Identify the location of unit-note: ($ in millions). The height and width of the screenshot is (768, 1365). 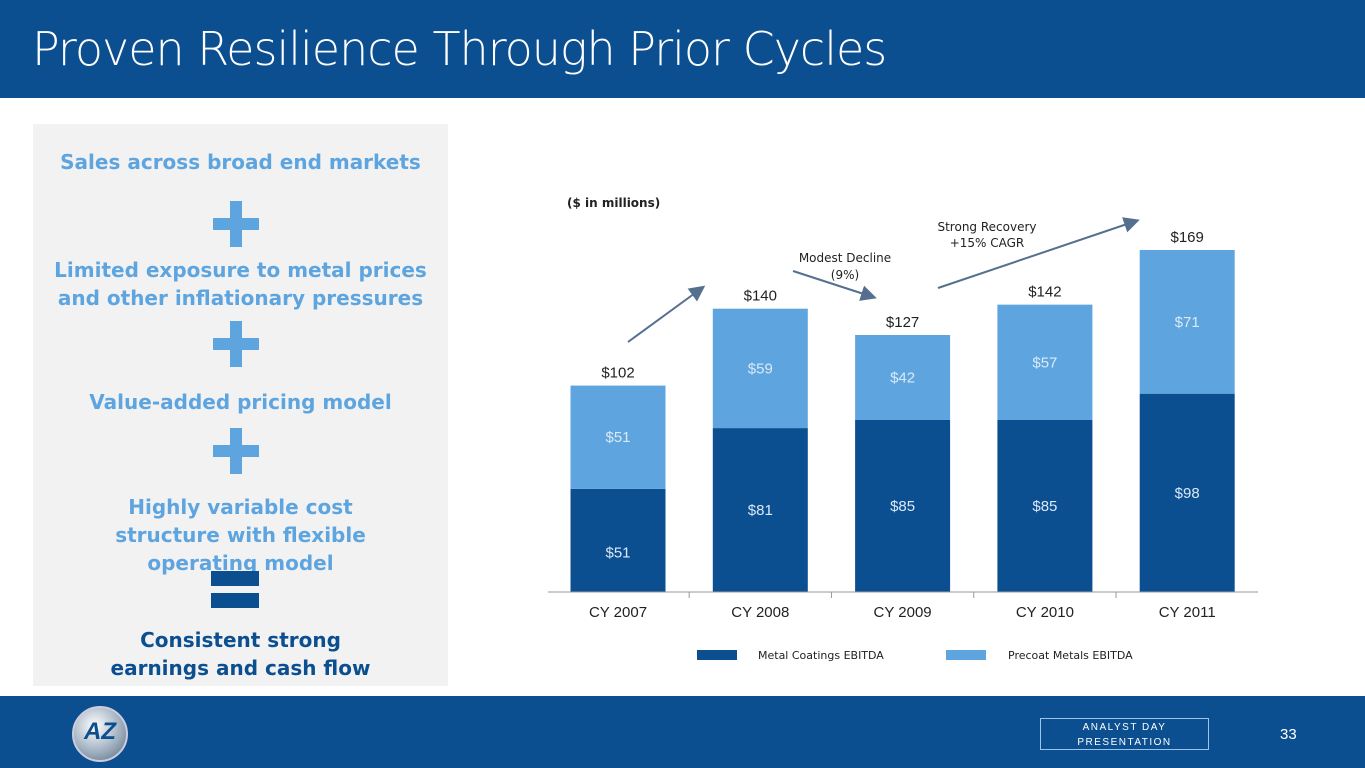
(613, 203).